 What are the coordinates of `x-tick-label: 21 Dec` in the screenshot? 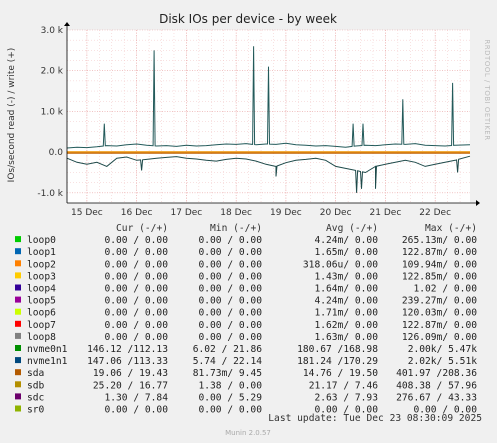 It's located at (386, 213).